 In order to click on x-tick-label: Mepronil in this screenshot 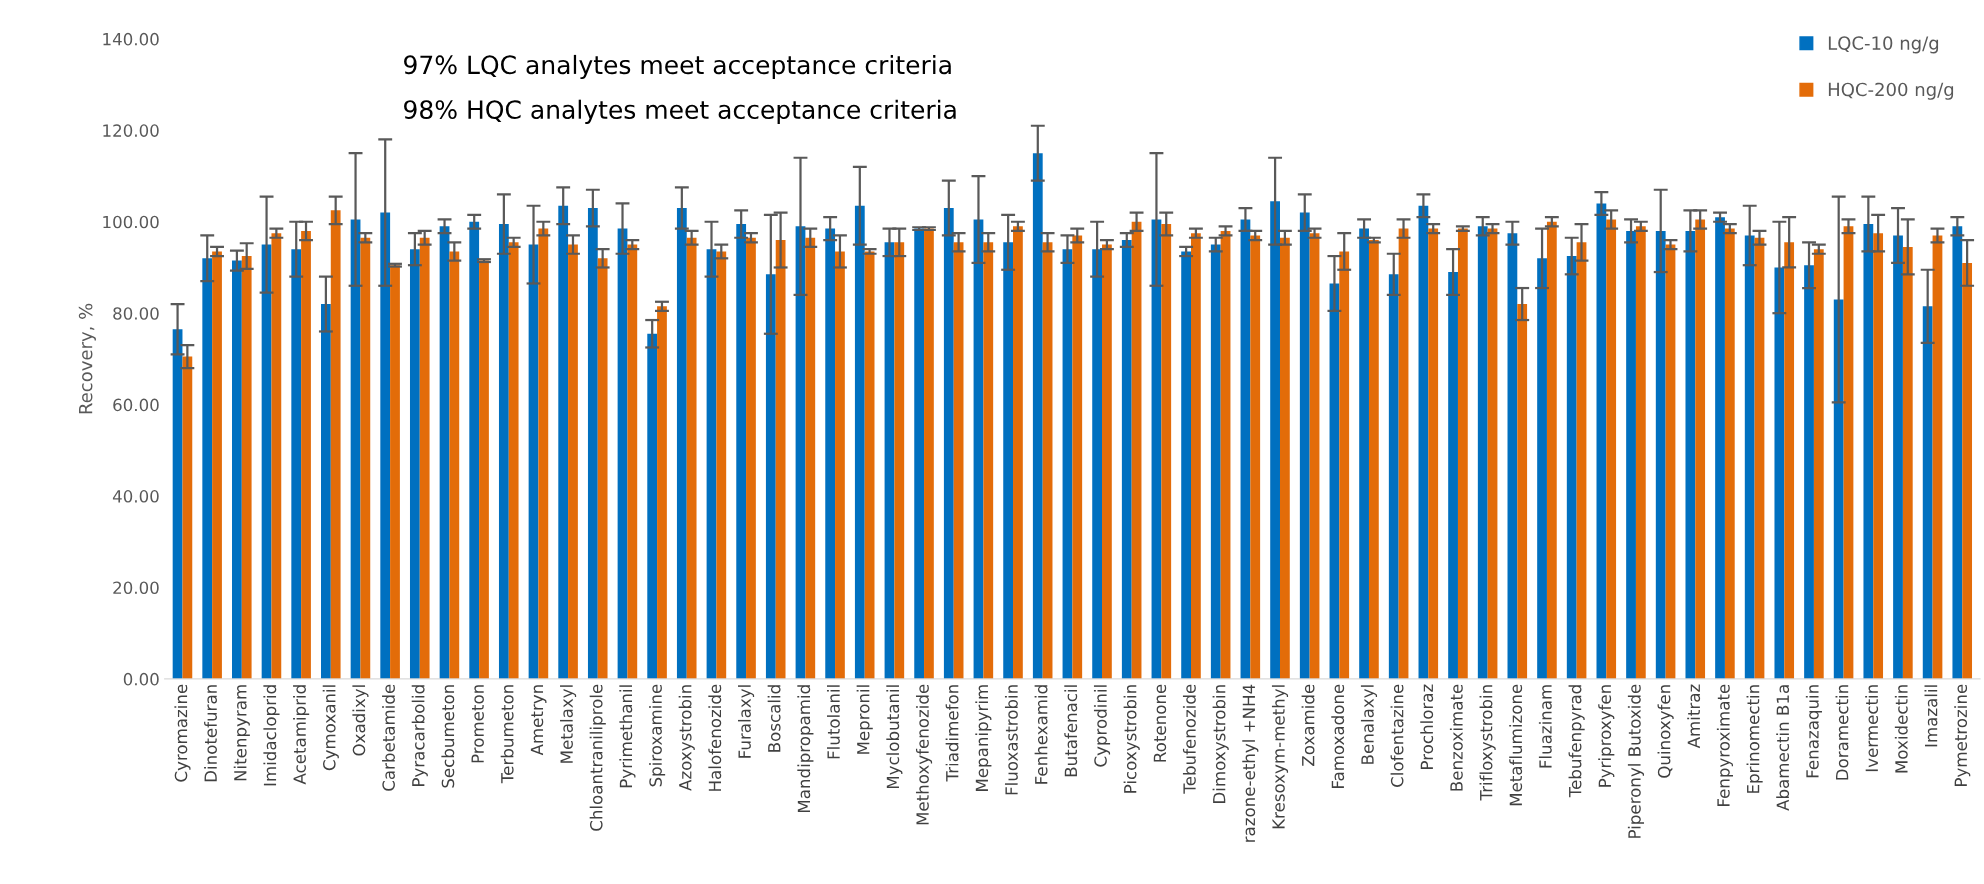, I will do `click(864, 719)`.